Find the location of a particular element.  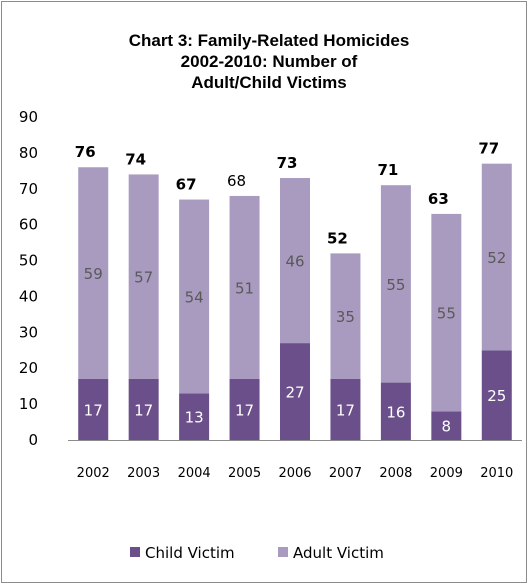

data-label-total: 76 is located at coordinates (85, 152).